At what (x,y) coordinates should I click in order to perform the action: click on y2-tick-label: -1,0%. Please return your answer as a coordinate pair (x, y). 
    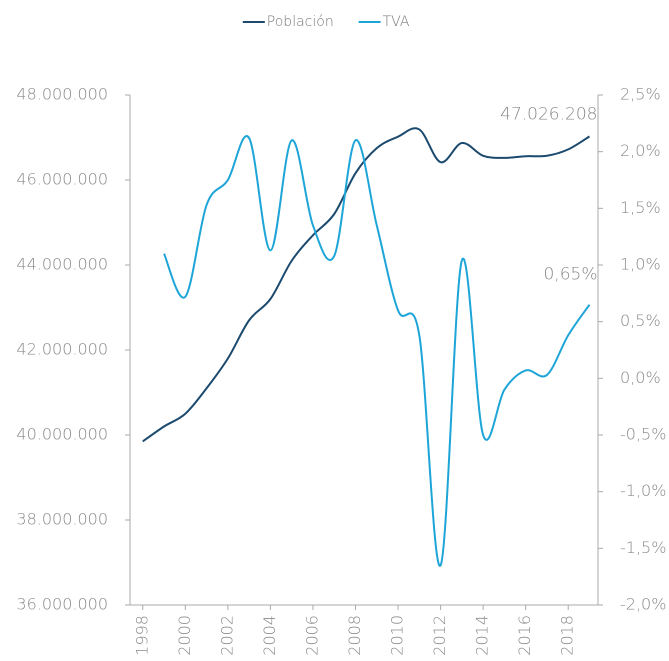
    Looking at the image, I should click on (643, 490).